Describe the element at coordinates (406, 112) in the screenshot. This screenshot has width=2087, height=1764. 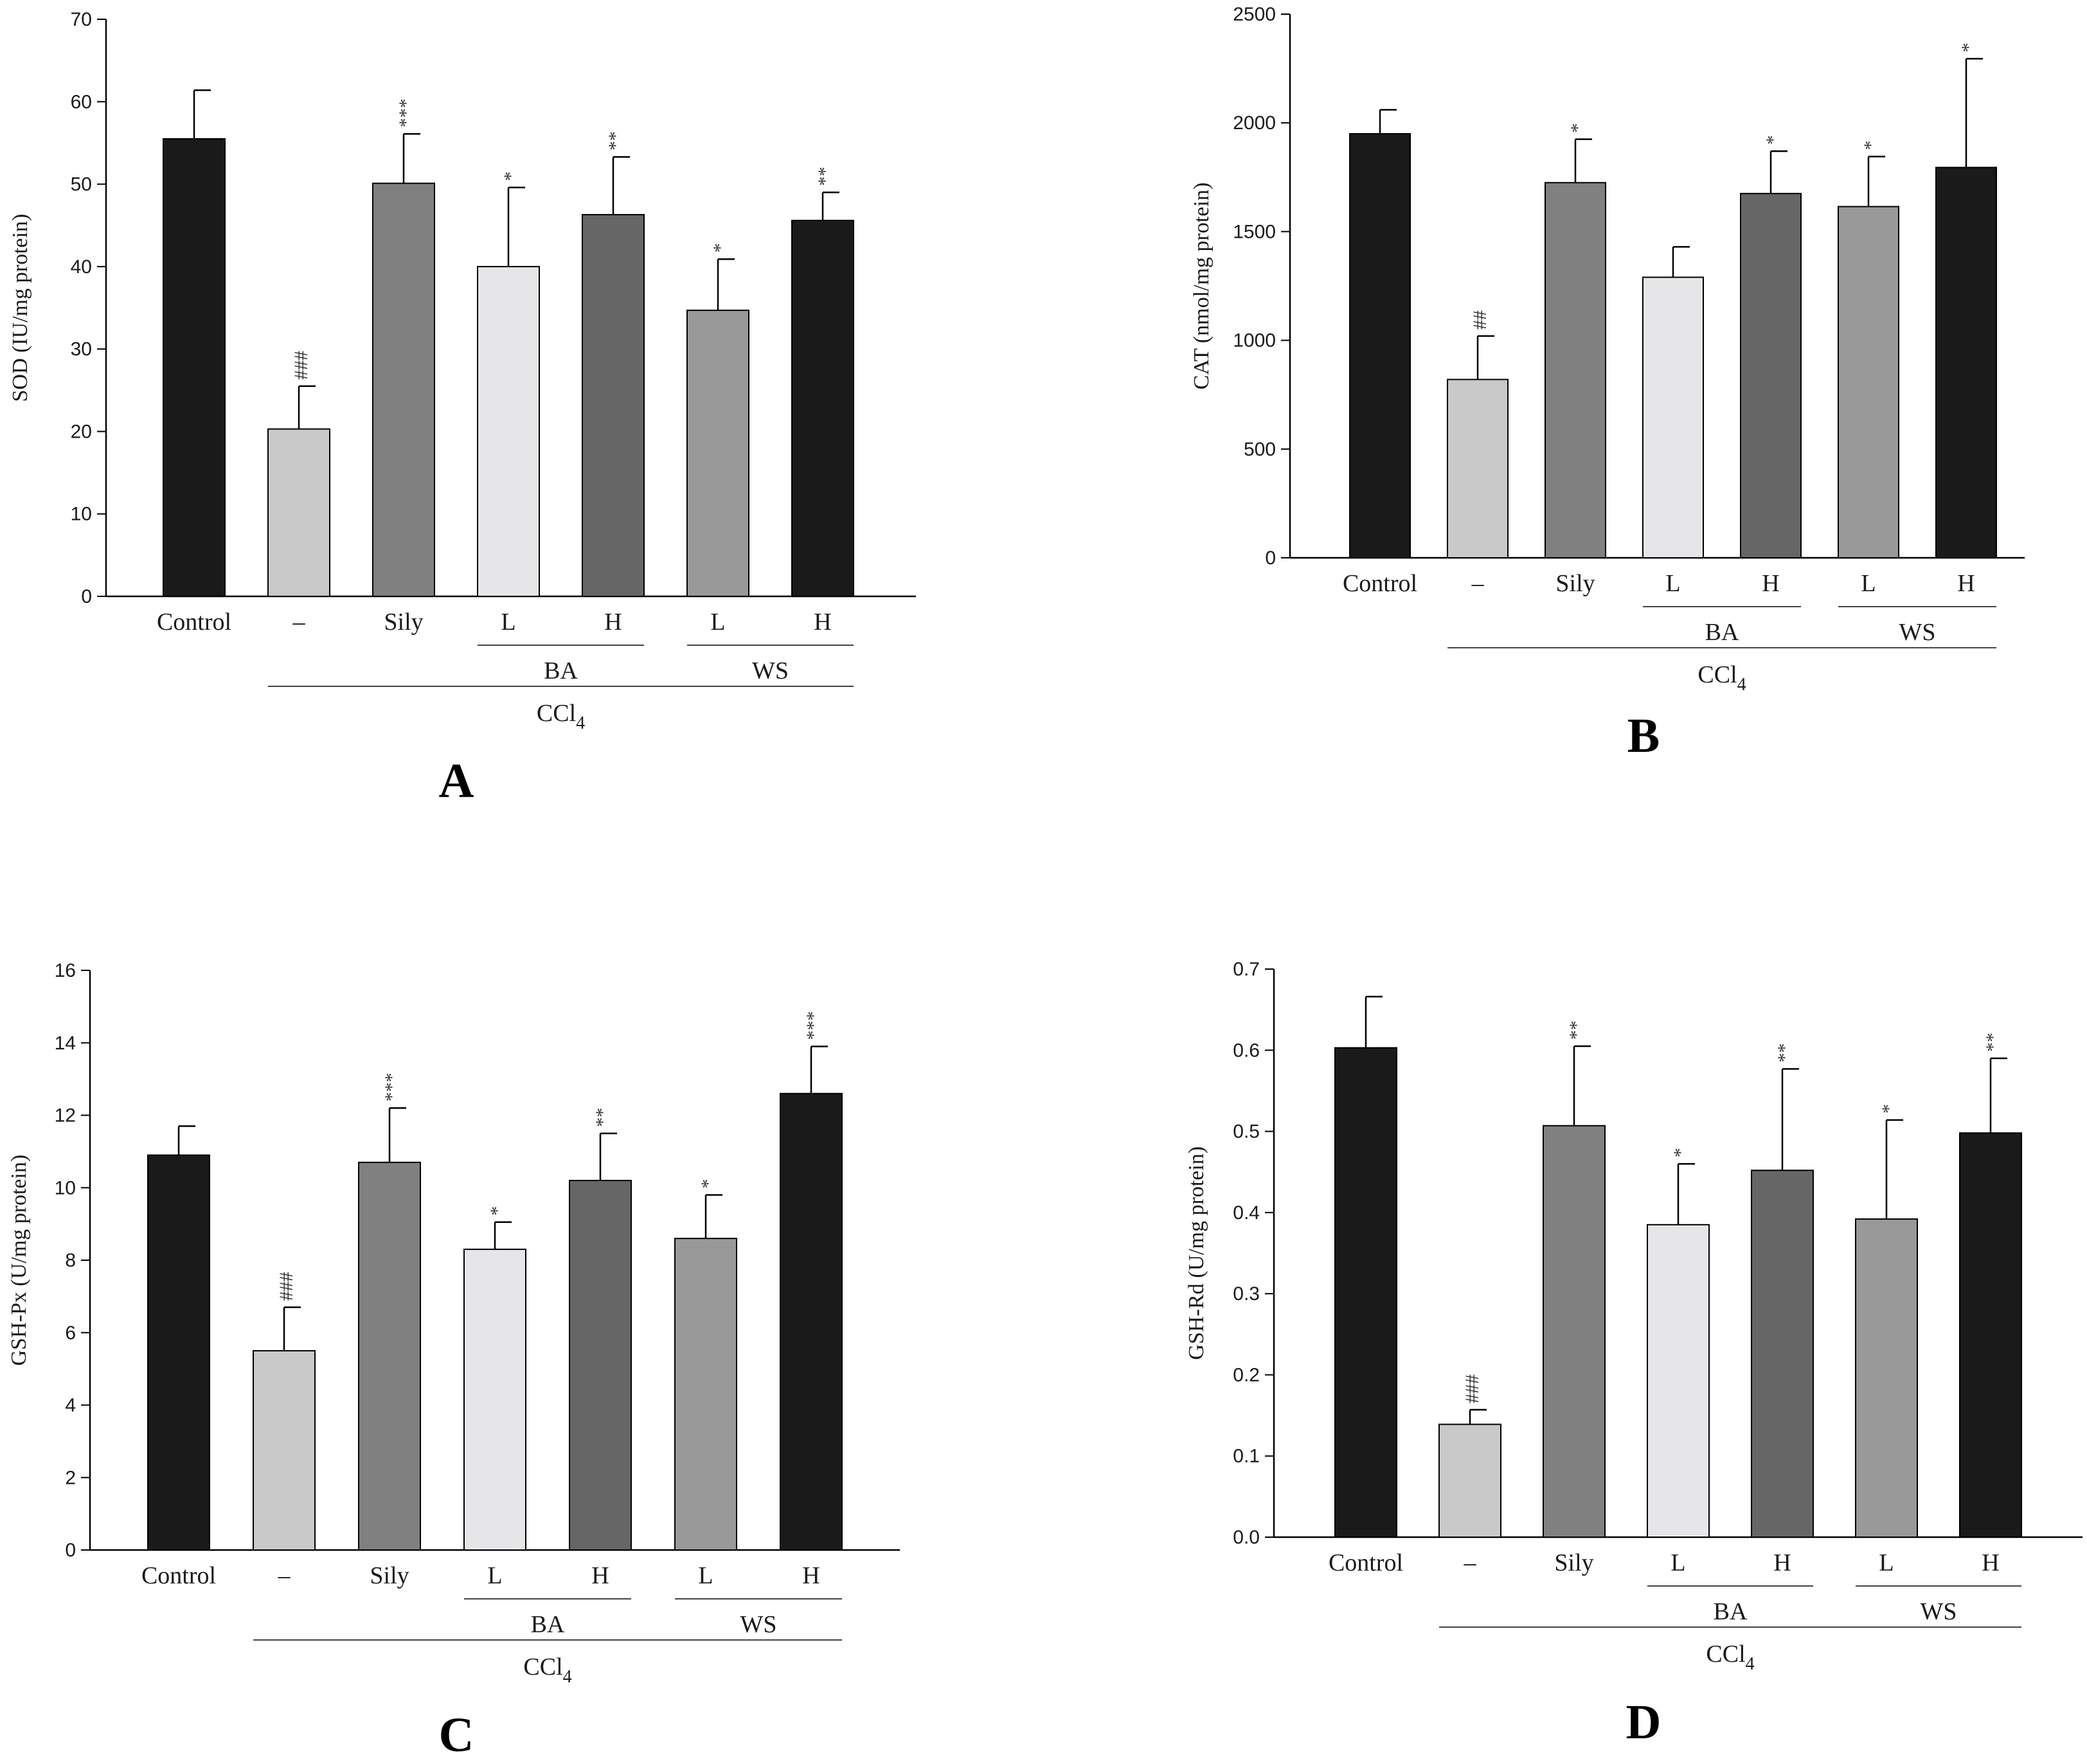
I see `significance-mark: ***` at that location.